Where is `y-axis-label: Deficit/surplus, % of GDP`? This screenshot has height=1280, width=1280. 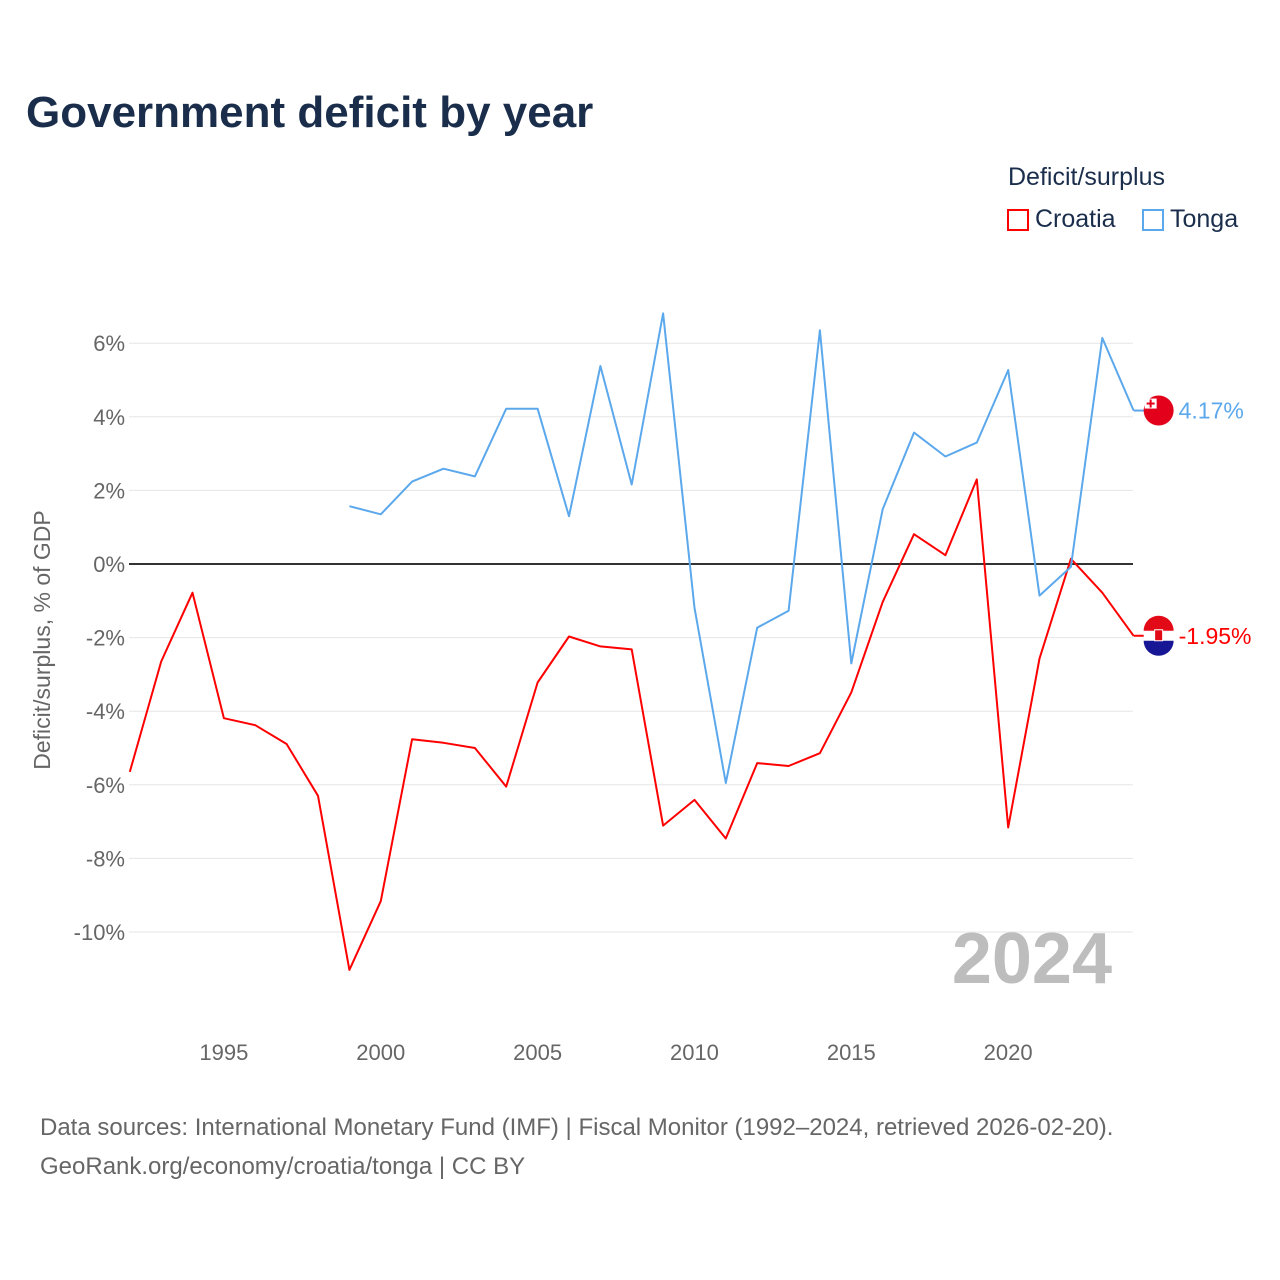
y-axis-label: Deficit/surplus, % of GDP is located at coordinates (42, 639).